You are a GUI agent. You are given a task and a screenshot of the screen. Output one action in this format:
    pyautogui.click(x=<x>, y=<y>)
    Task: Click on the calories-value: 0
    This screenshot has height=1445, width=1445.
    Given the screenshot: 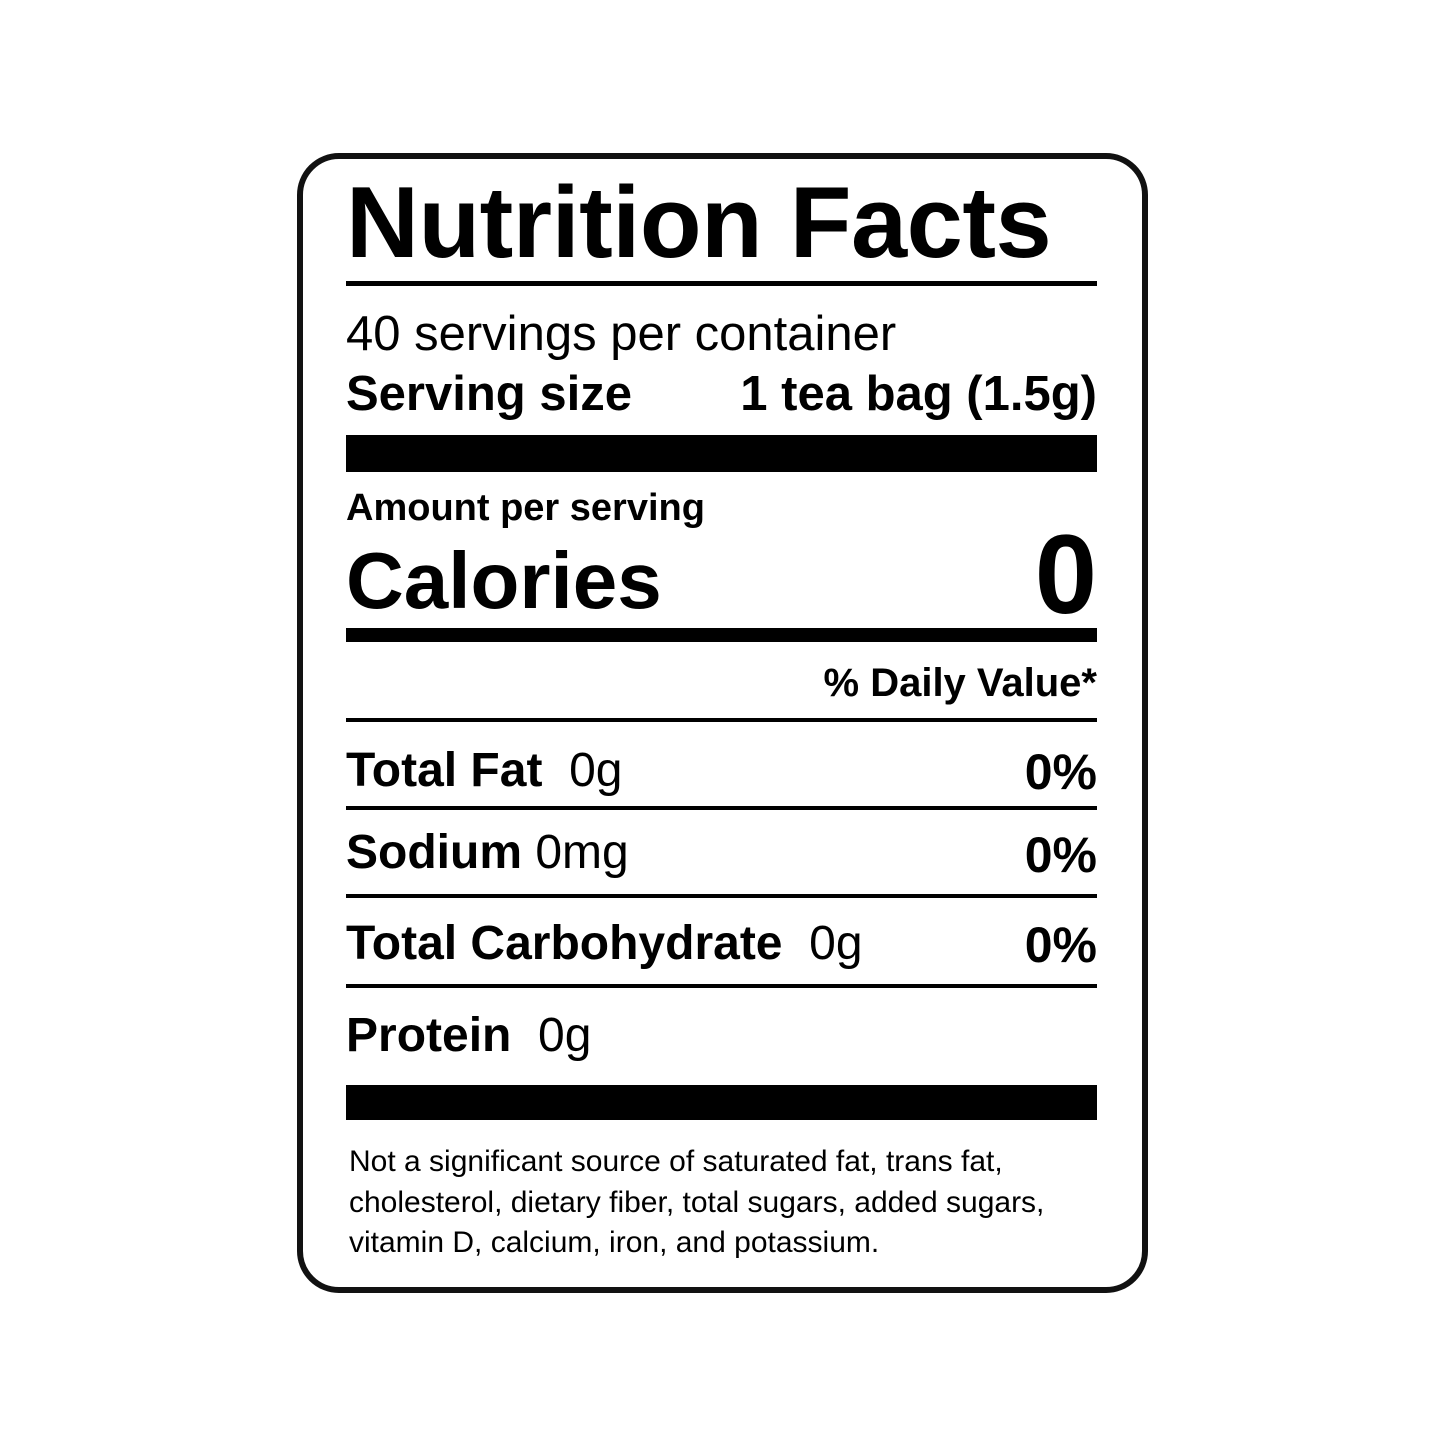 What is the action you would take?
    pyautogui.click(x=1065, y=574)
    